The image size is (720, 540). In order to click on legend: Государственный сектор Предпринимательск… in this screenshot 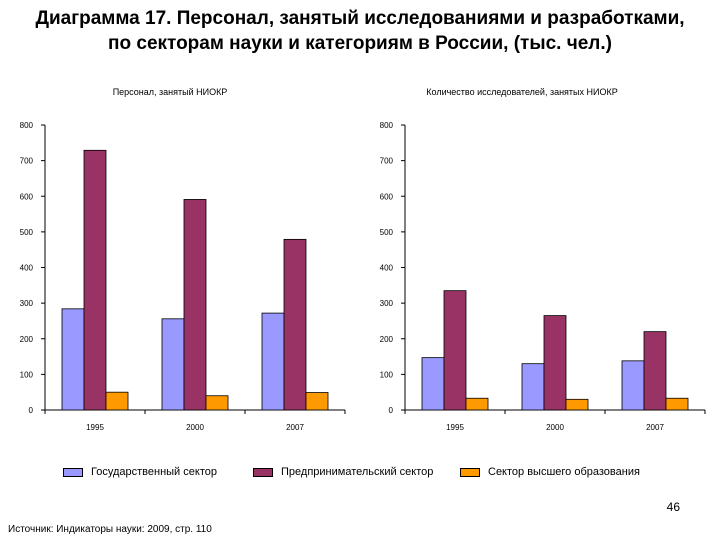, I will do `click(360, 473)`.